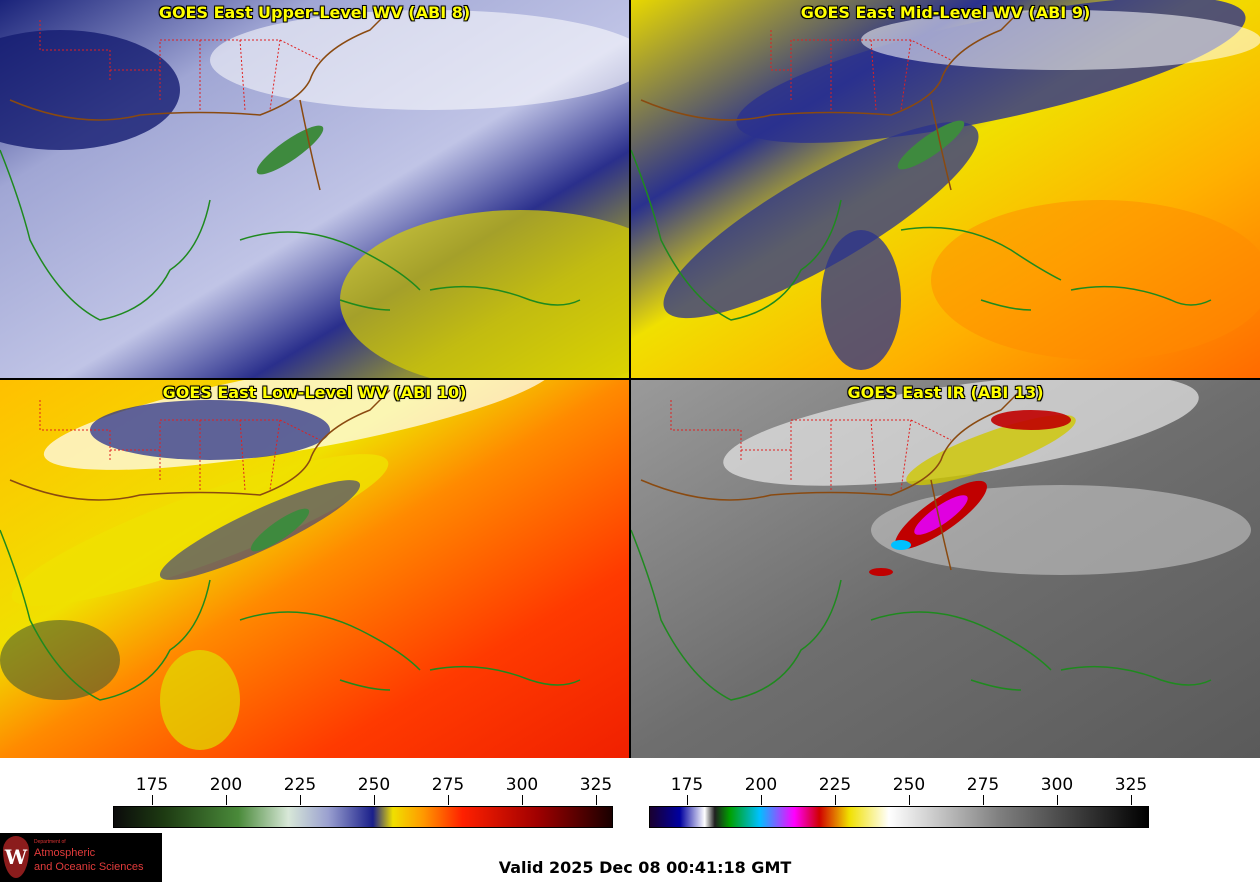  I want to click on uw-crest-icon: W, so click(16, 857).